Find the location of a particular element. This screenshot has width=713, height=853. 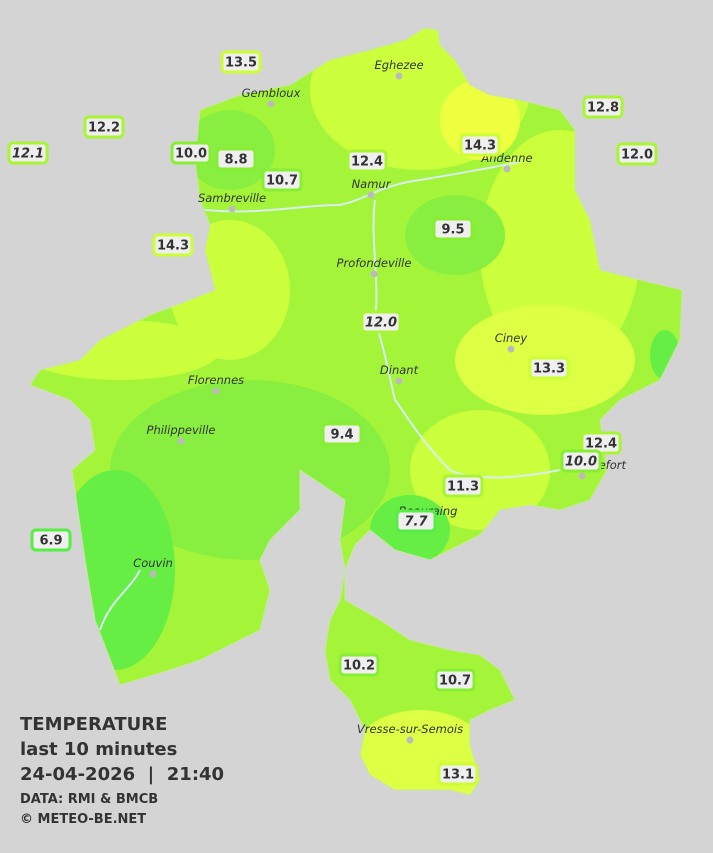

city-label: Namur is located at coordinates (372, 184).